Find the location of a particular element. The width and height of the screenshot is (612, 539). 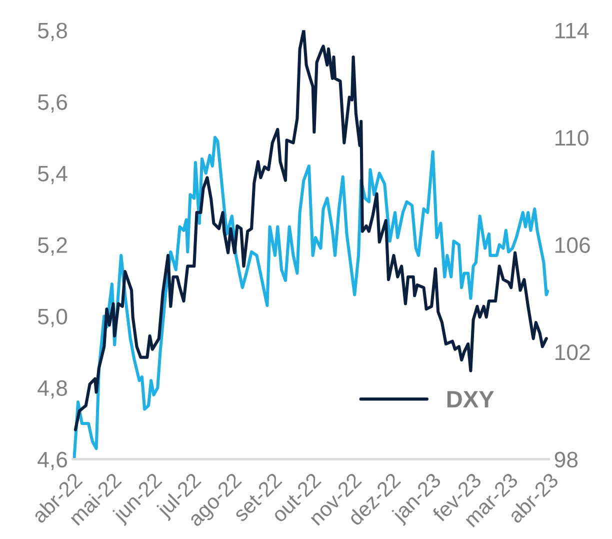

legend-label: DXY is located at coordinates (470, 399).